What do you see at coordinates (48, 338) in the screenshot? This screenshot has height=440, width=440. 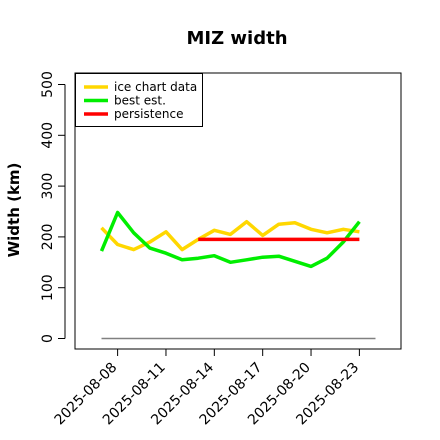 I see `y-tick-label: 0` at bounding box center [48, 338].